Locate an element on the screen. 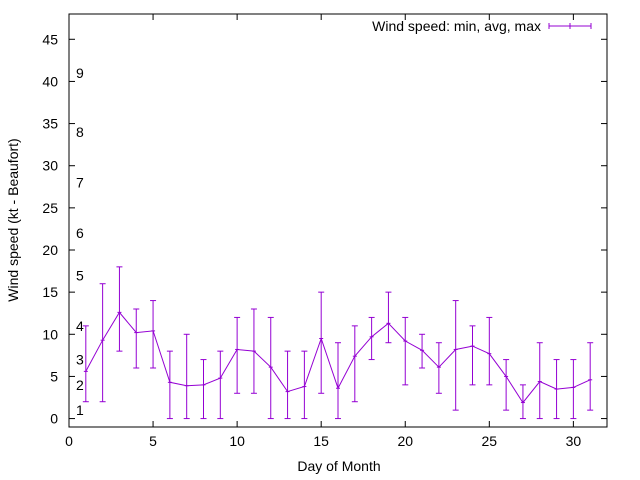 The image size is (640, 480). y-tick-label: 10 is located at coordinates (50, 334).